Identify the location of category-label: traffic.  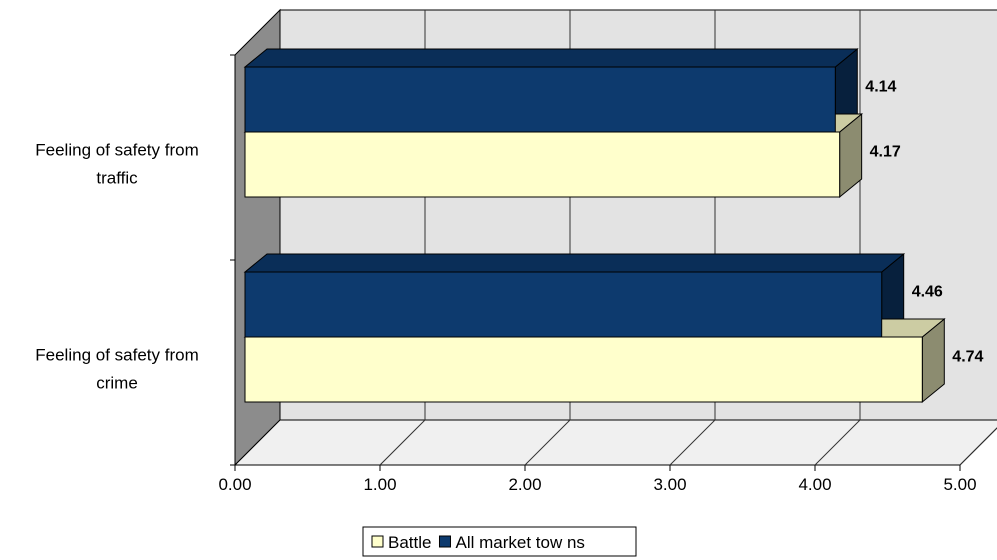
(117, 178).